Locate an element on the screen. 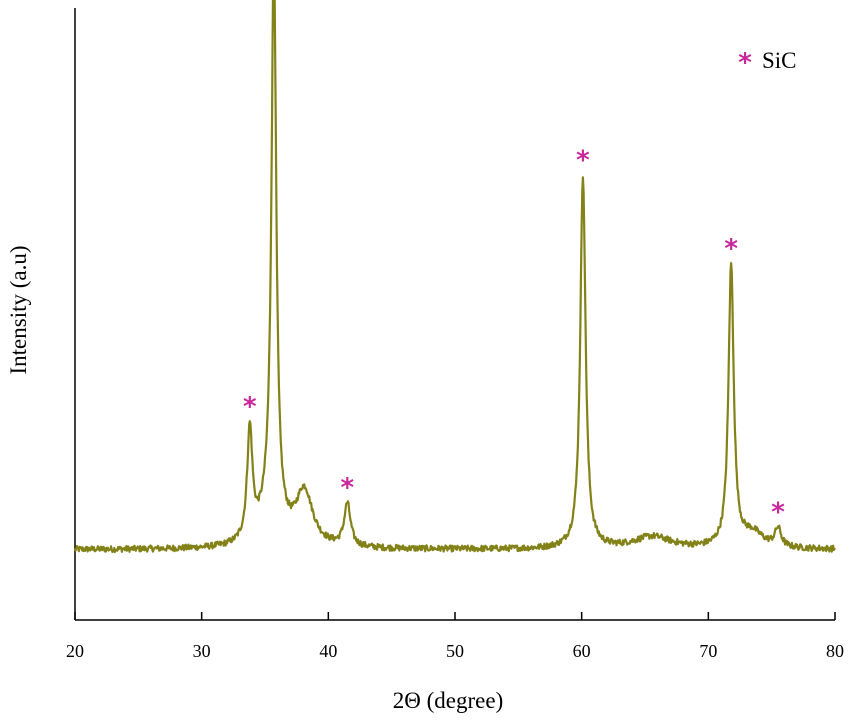 The height and width of the screenshot is (721, 850). legend-label: SiC is located at coordinates (779, 60).